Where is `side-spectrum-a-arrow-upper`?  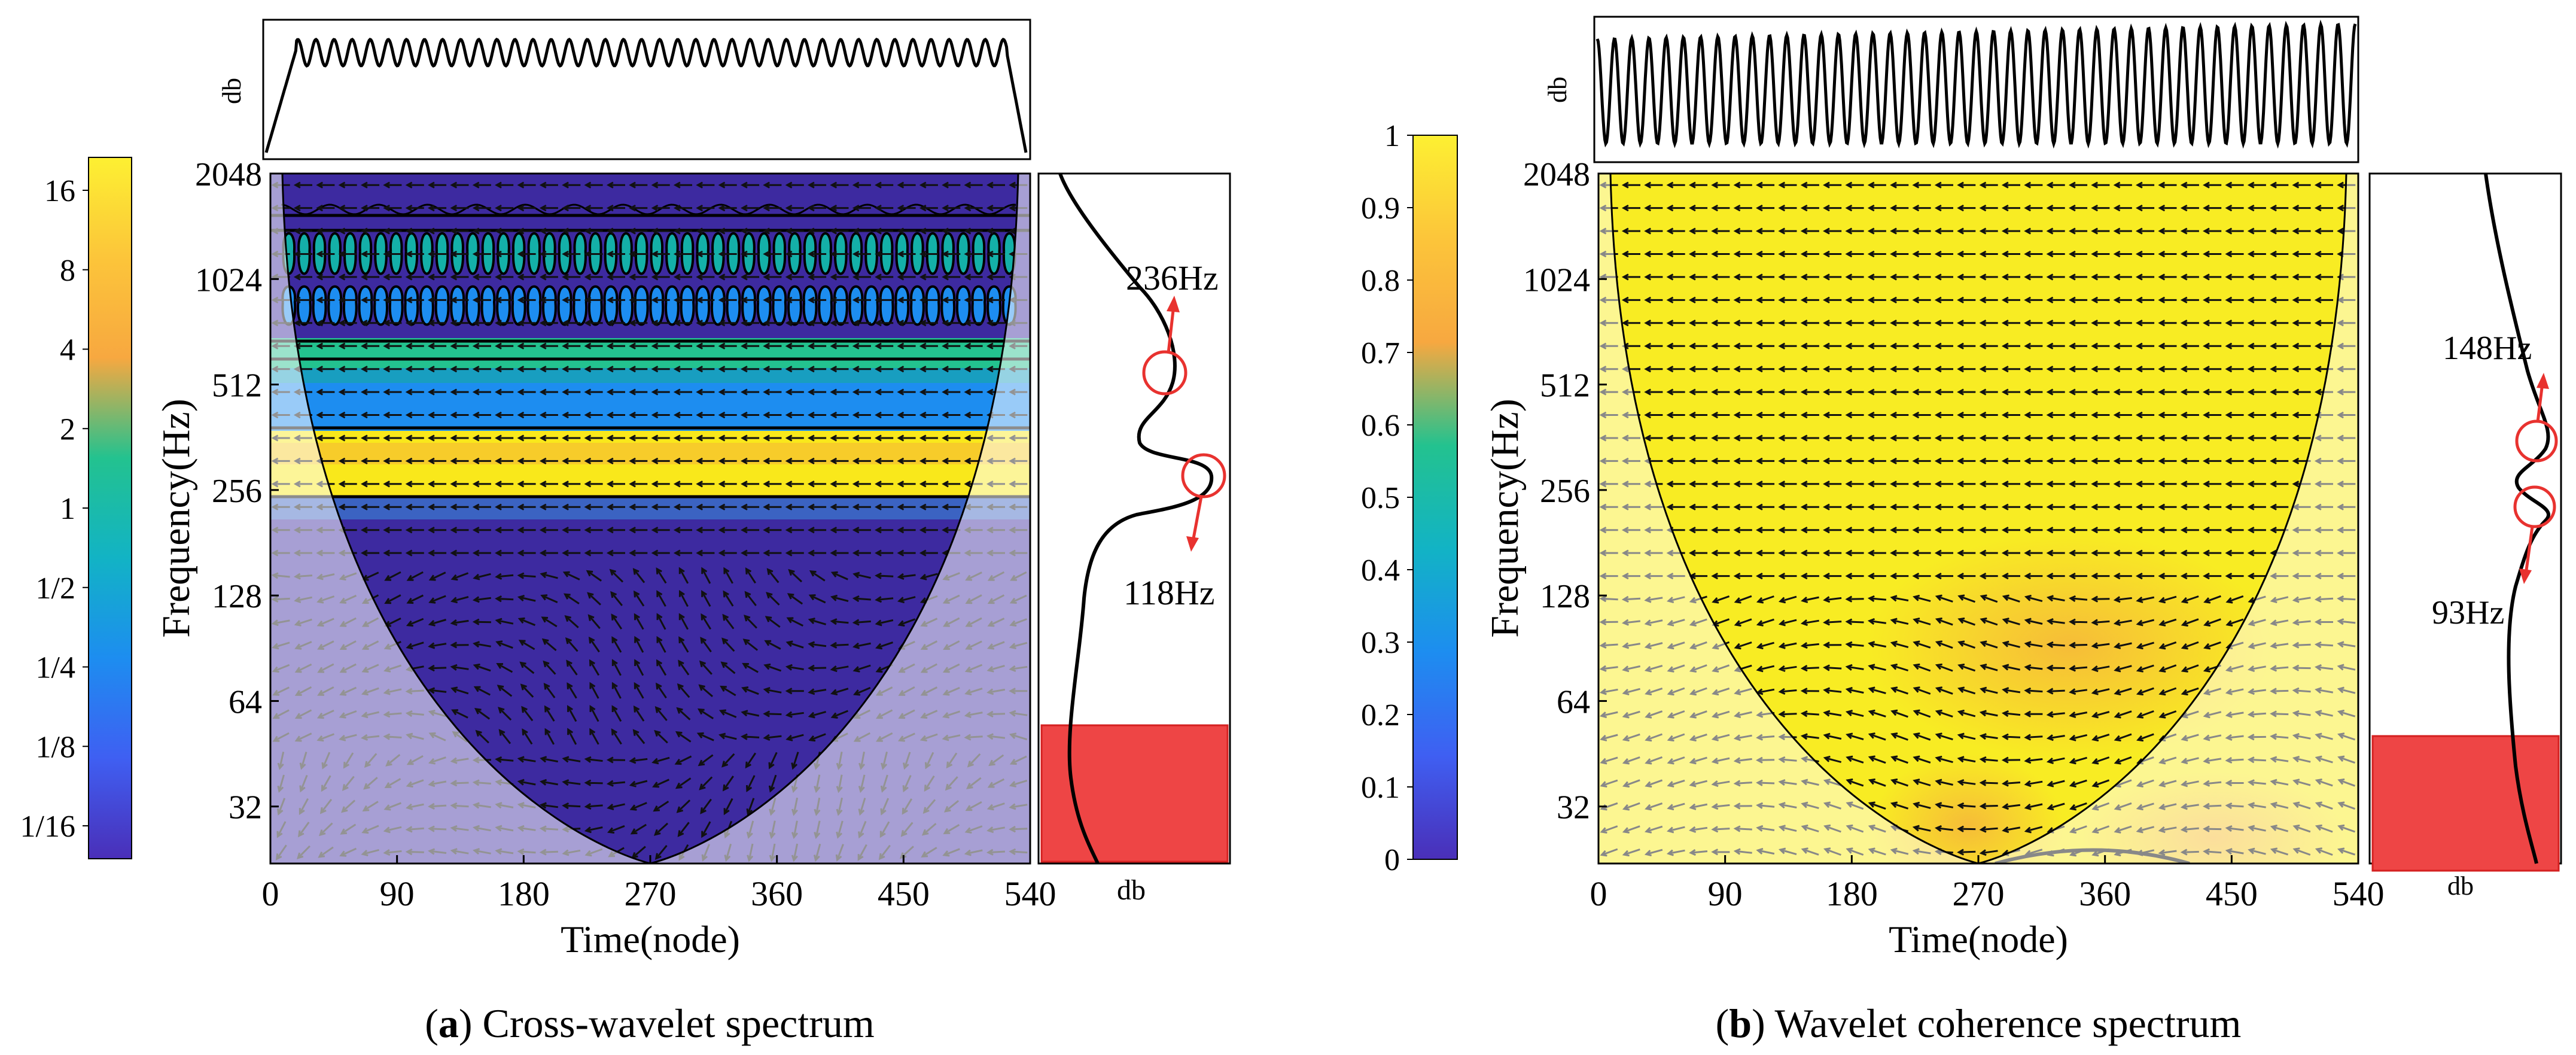
side-spectrum-a-arrow-upper is located at coordinates (1171, 329).